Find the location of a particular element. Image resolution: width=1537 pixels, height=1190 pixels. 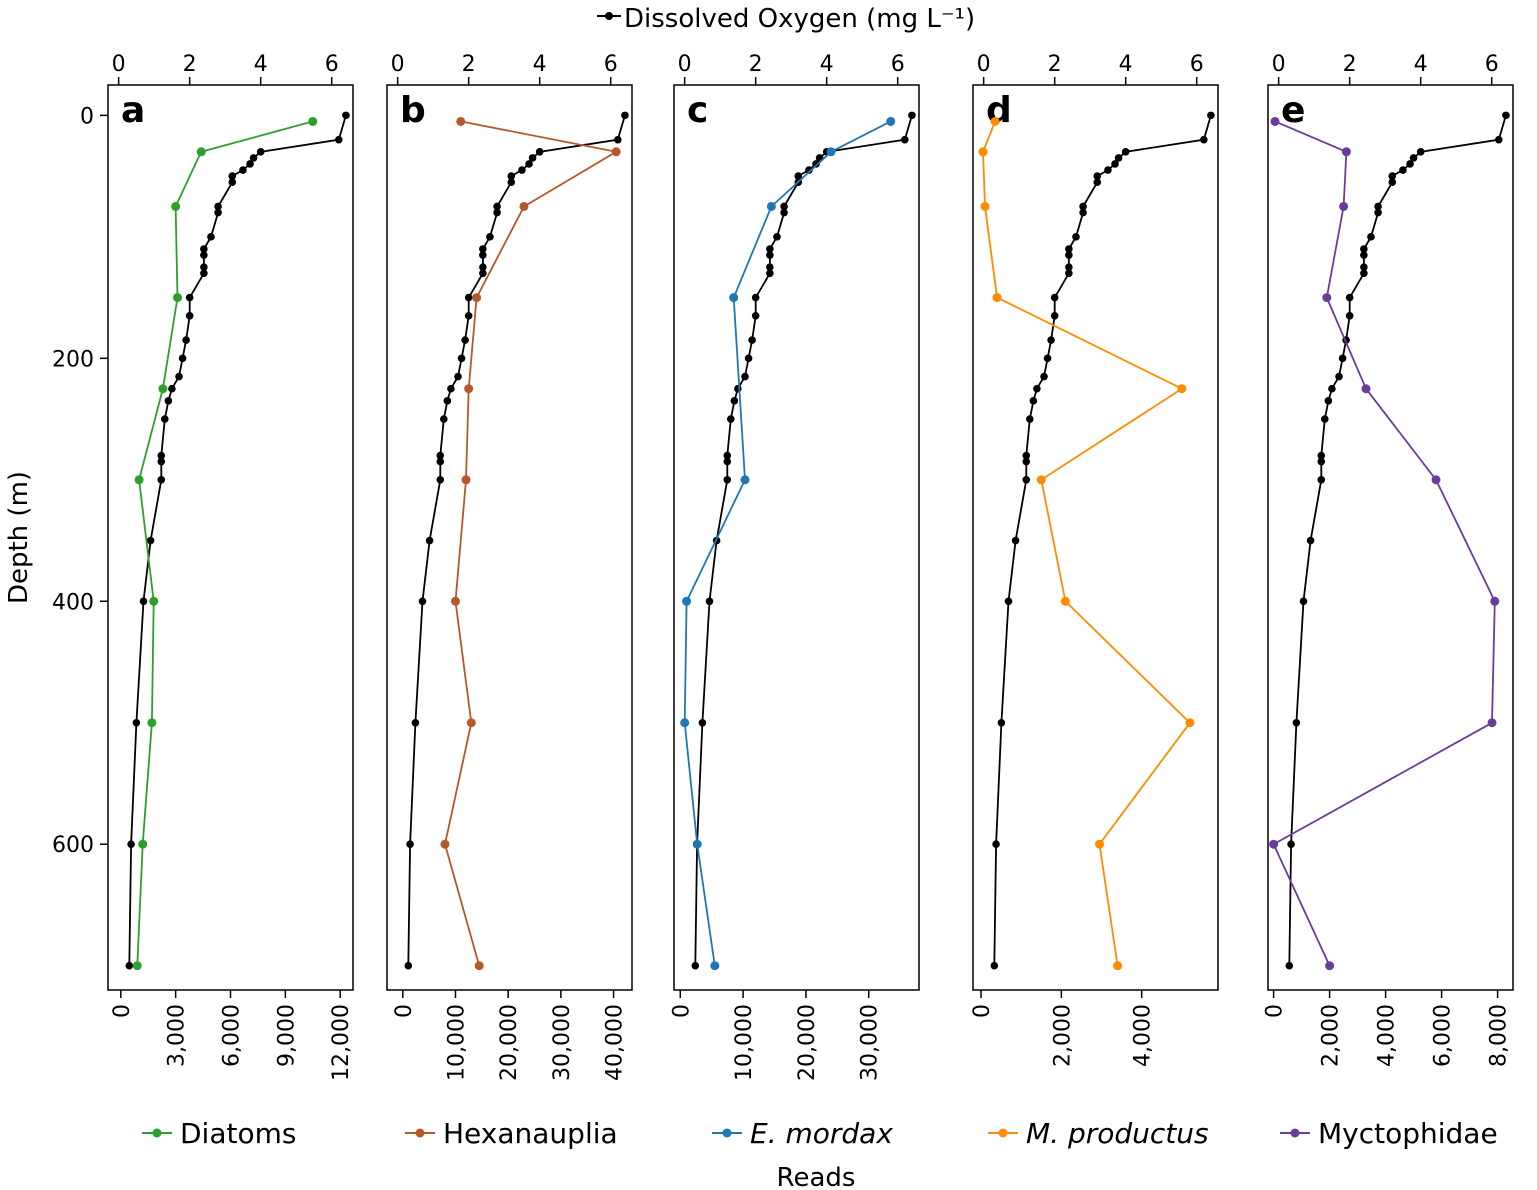

y-tick-label: 0 is located at coordinates (87, 116).